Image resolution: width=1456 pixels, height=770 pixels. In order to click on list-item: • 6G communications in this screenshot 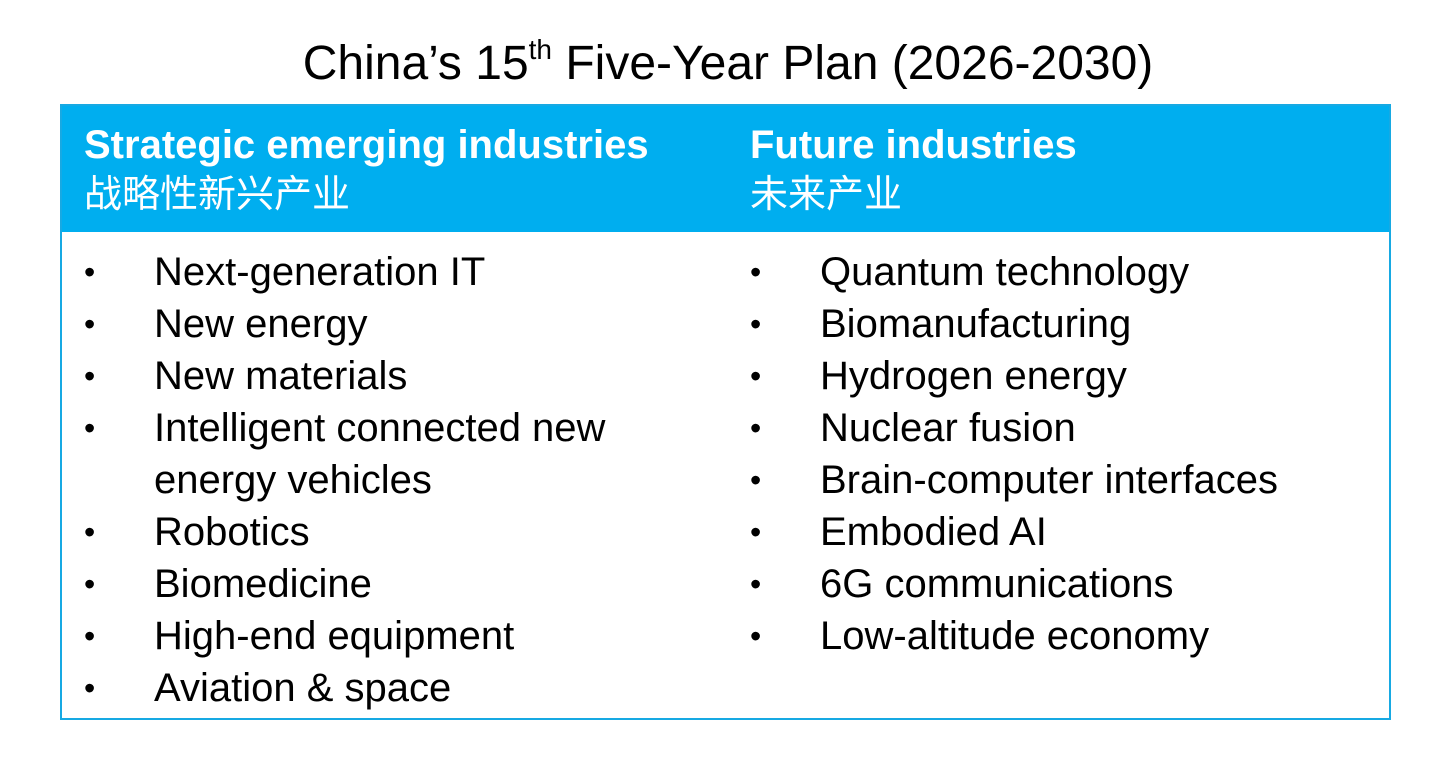, I will do `click(1060, 584)`.